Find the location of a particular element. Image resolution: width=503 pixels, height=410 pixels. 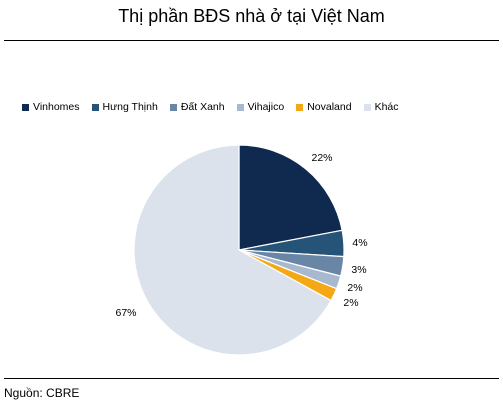

legend-label: Khác is located at coordinates (386, 107).